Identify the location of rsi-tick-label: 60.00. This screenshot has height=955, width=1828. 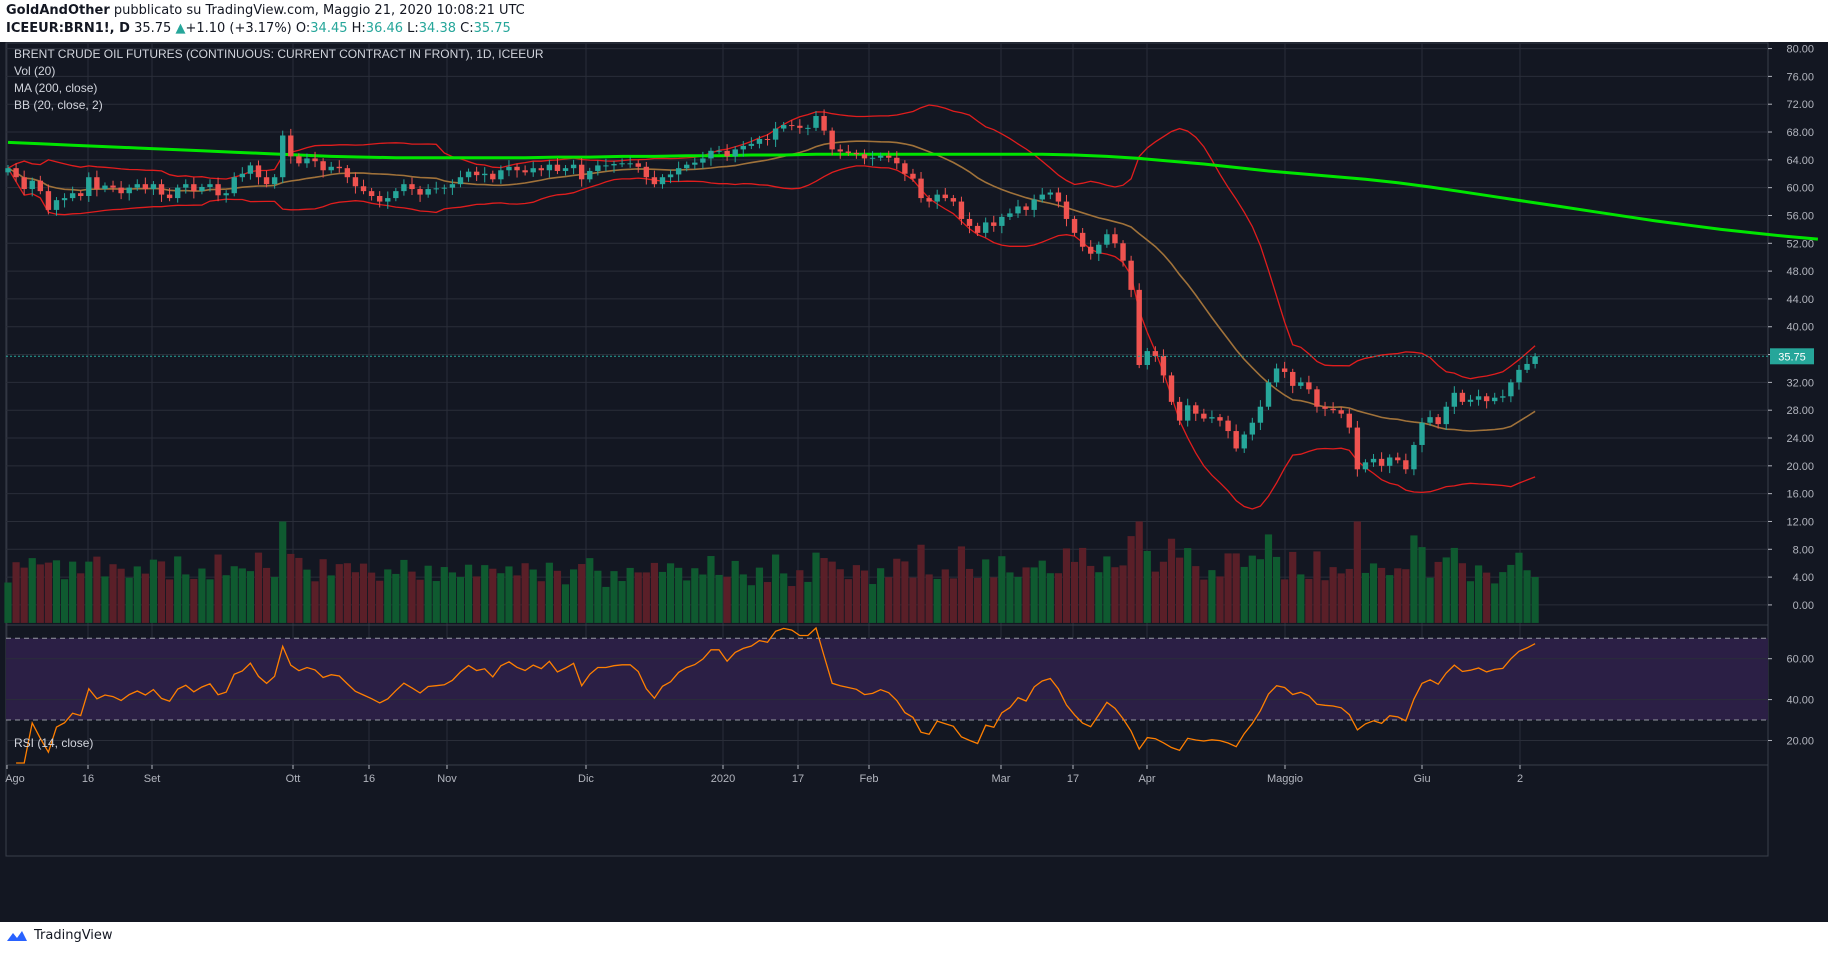
(1800, 660).